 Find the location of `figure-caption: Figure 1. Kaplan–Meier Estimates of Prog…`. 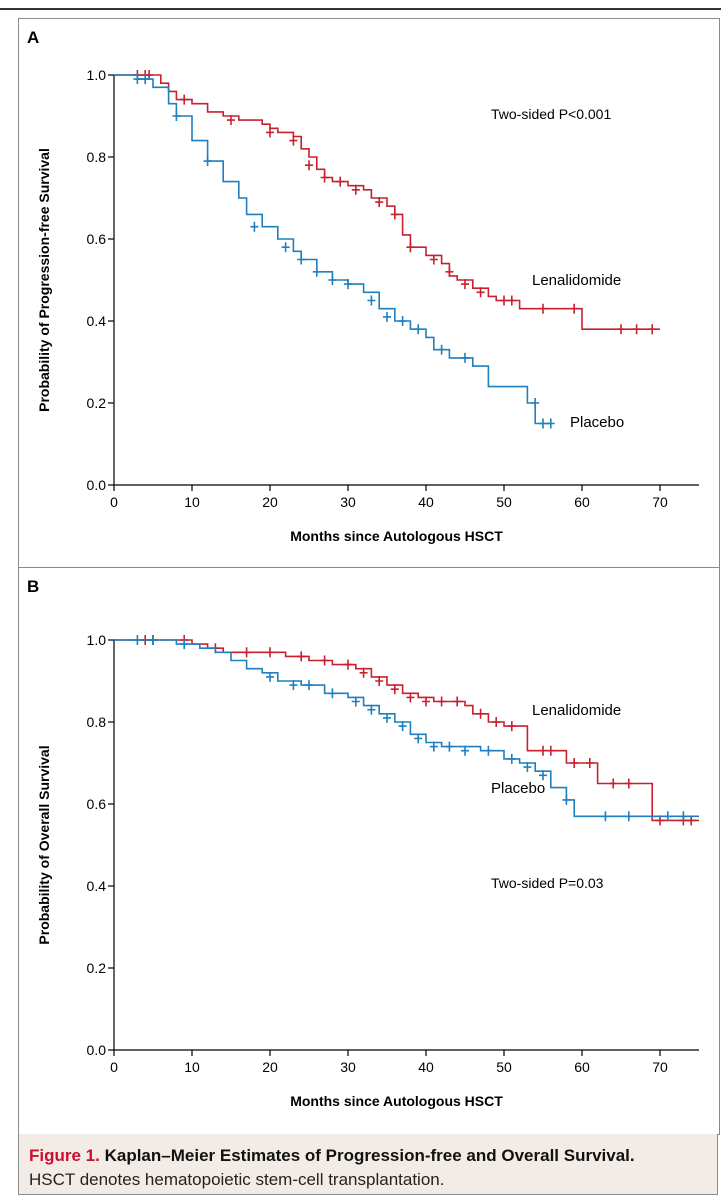

figure-caption: Figure 1. Kaplan–Meier Estimates of Prog… is located at coordinates (368, 1164).